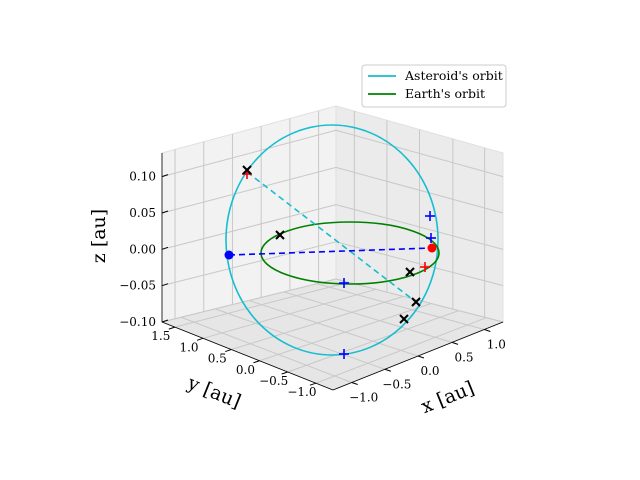 This screenshot has height=480, width=640. Describe the element at coordinates (363, 398) in the screenshot. I see `x-tick-label: −1.0` at that location.